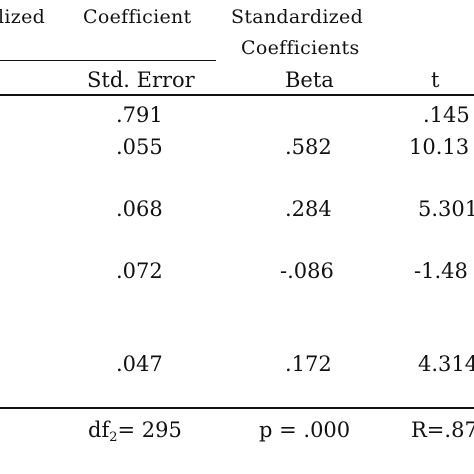 This screenshot has width=474, height=474. I want to click on footer-df: df2= 295, so click(135, 431).